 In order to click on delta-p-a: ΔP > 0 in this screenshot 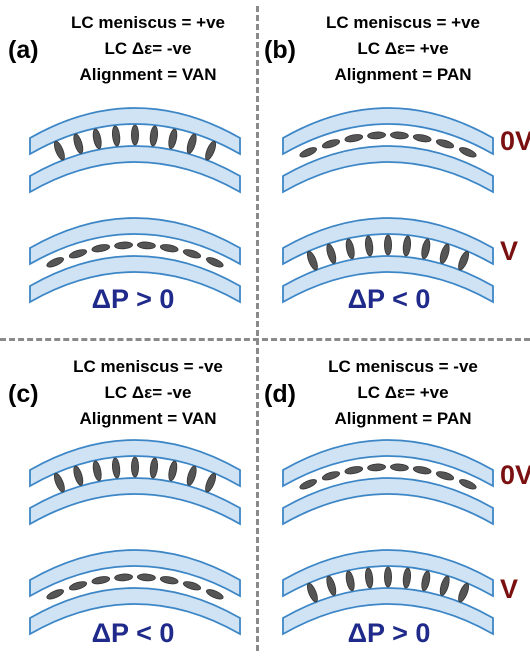, I will do `click(133, 299)`.